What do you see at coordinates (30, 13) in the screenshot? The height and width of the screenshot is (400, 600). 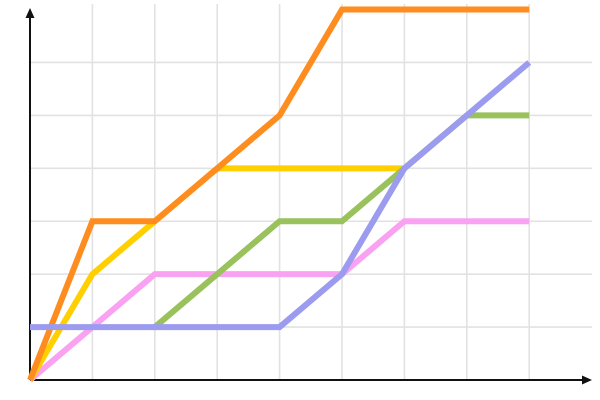 I see `y-axis-arrow-icon` at bounding box center [30, 13].